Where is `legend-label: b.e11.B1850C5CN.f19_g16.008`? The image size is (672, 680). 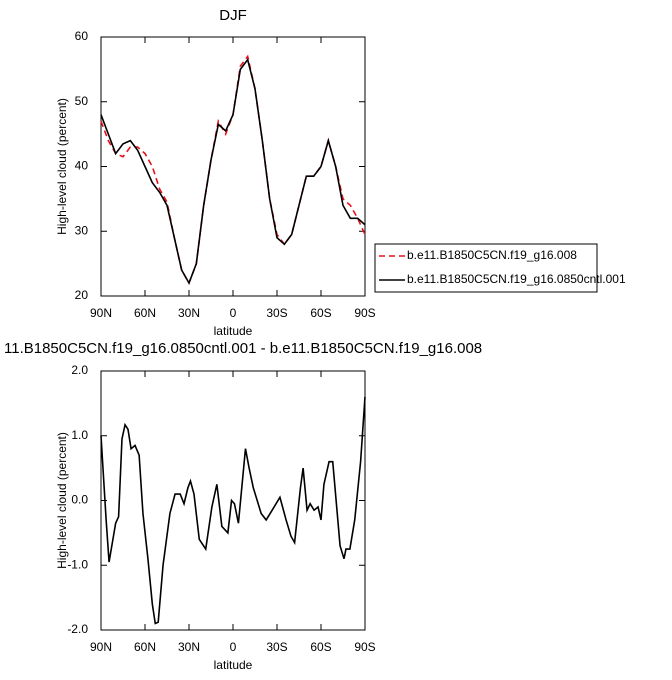
legend-label: b.e11.B1850C5CN.f19_g16.008 is located at coordinates (492, 255).